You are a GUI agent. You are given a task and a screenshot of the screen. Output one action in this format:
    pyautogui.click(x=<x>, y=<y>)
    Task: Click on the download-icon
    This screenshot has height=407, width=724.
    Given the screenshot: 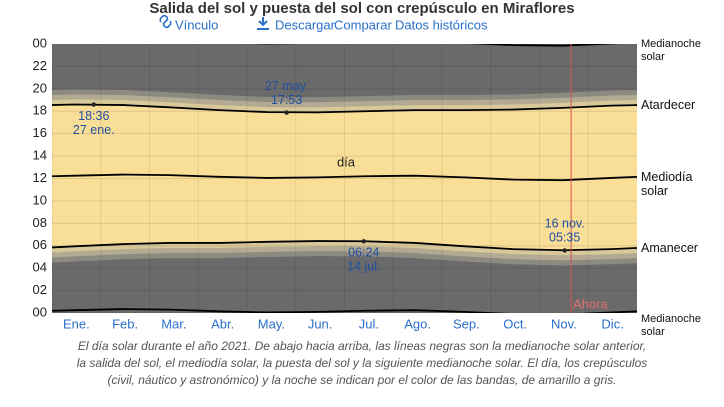 What is the action you would take?
    pyautogui.click(x=263, y=23)
    